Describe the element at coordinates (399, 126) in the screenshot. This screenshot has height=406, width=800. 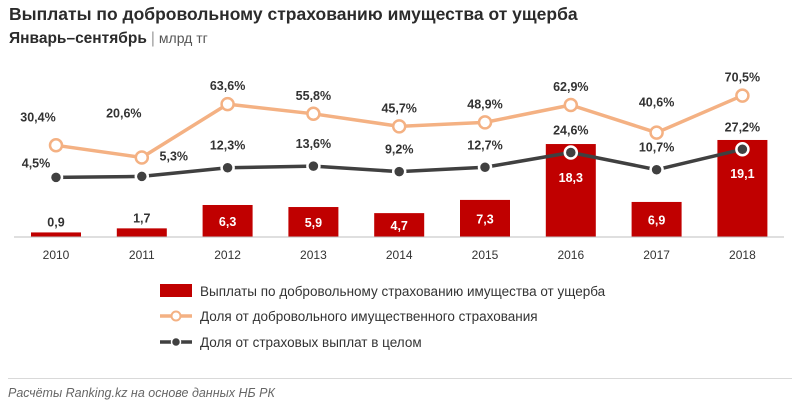
I see `voluntary-share-point-2014` at that location.